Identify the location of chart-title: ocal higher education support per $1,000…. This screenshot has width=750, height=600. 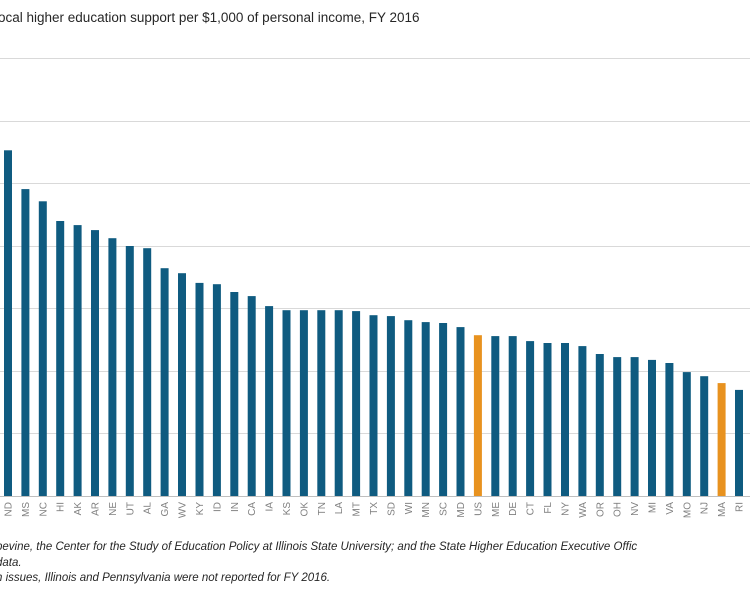
(210, 17).